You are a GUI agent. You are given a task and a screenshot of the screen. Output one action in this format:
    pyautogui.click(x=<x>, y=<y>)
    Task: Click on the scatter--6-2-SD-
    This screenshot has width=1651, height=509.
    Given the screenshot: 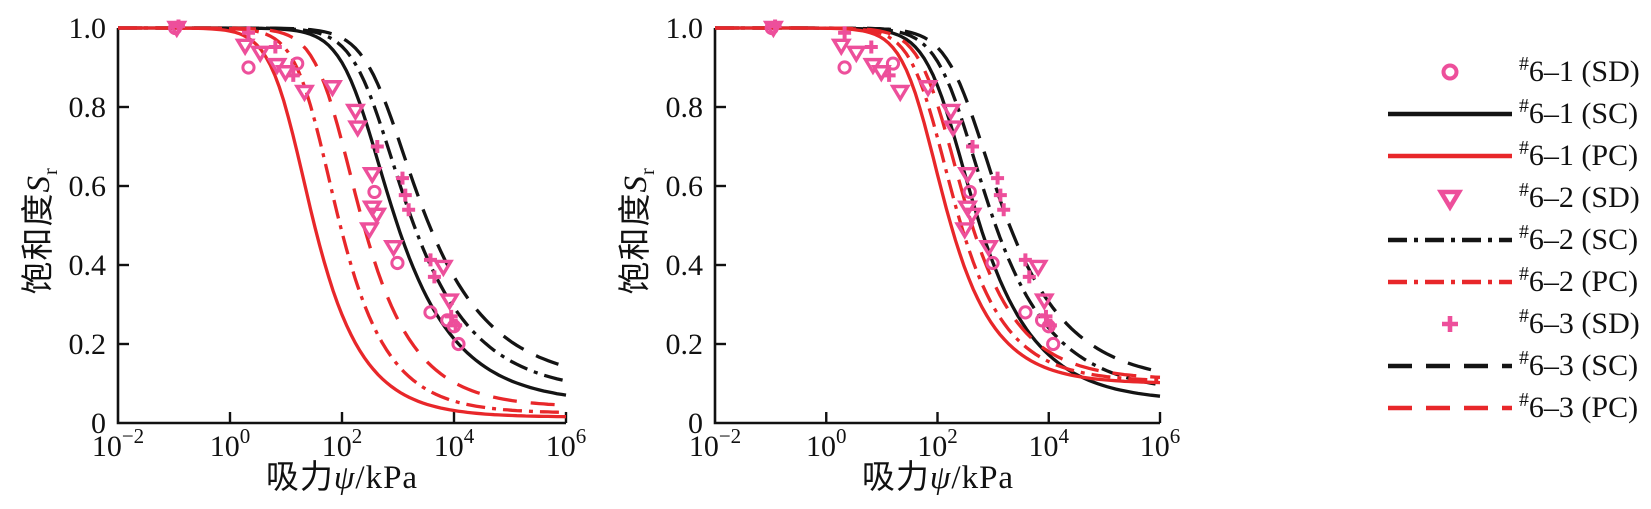 What is the action you would take?
    pyautogui.click(x=908, y=165)
    